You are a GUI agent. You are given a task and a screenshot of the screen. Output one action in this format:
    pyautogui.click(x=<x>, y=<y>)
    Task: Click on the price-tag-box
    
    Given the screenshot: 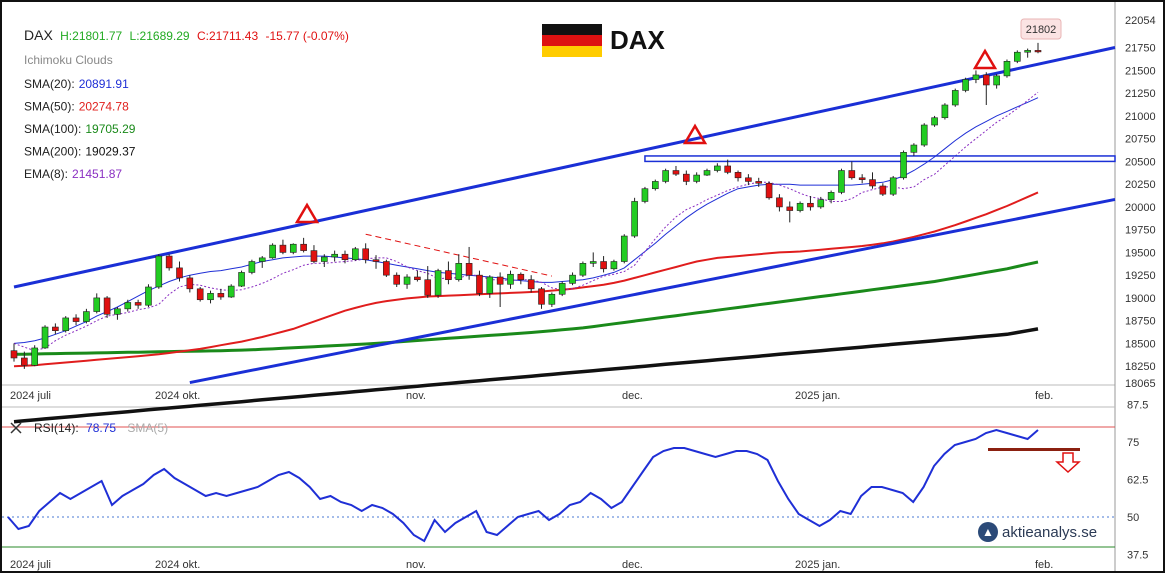 What is the action you would take?
    pyautogui.click(x=1041, y=29)
    